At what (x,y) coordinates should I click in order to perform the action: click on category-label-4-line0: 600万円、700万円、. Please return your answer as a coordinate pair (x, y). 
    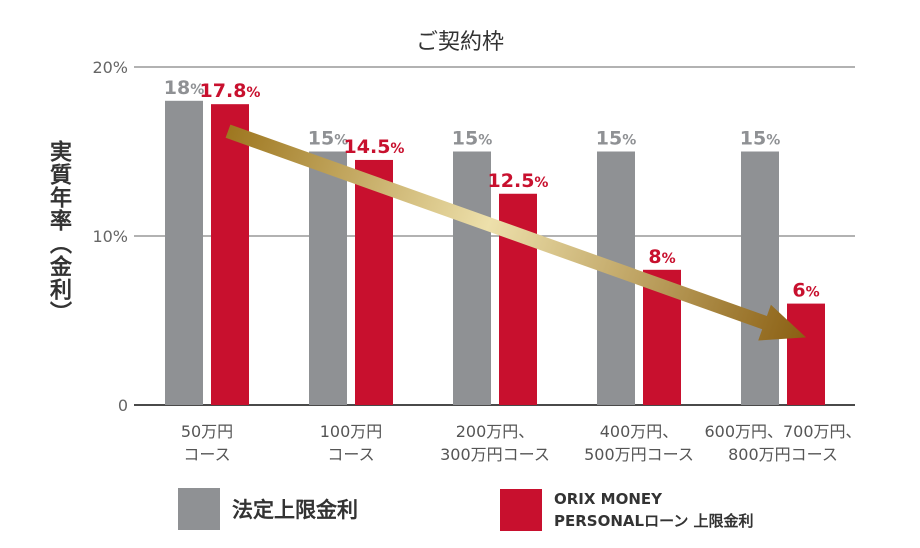
    Looking at the image, I should click on (782, 431).